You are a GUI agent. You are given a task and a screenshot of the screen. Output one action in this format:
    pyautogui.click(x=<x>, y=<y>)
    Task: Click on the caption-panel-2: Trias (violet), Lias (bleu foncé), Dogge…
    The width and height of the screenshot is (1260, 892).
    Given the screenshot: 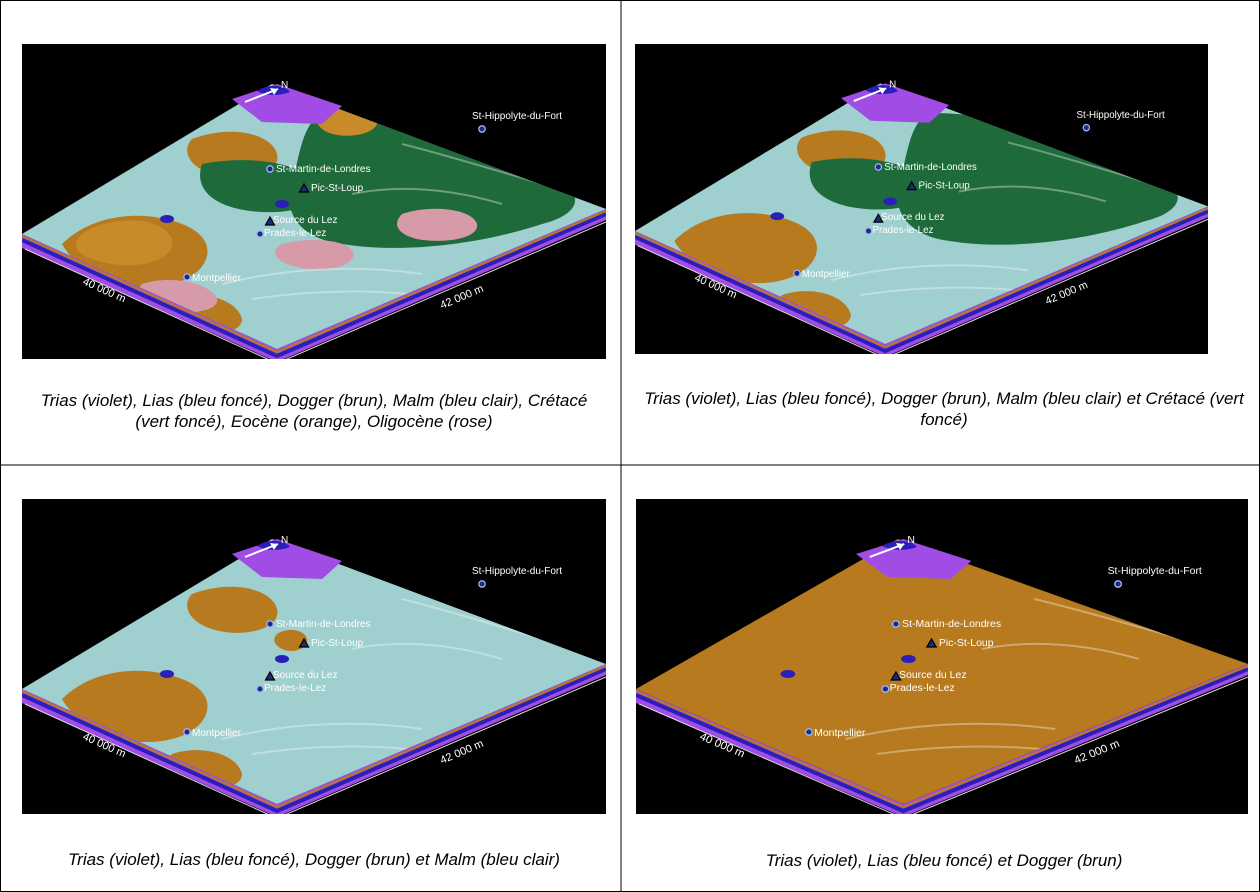 What is the action you would take?
    pyautogui.click(x=944, y=409)
    